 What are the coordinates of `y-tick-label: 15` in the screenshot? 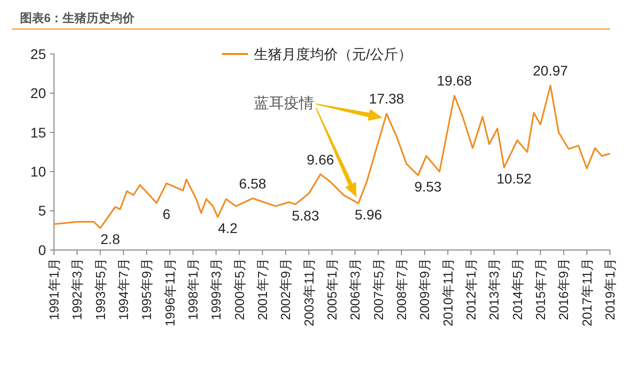 It's located at (38, 132).